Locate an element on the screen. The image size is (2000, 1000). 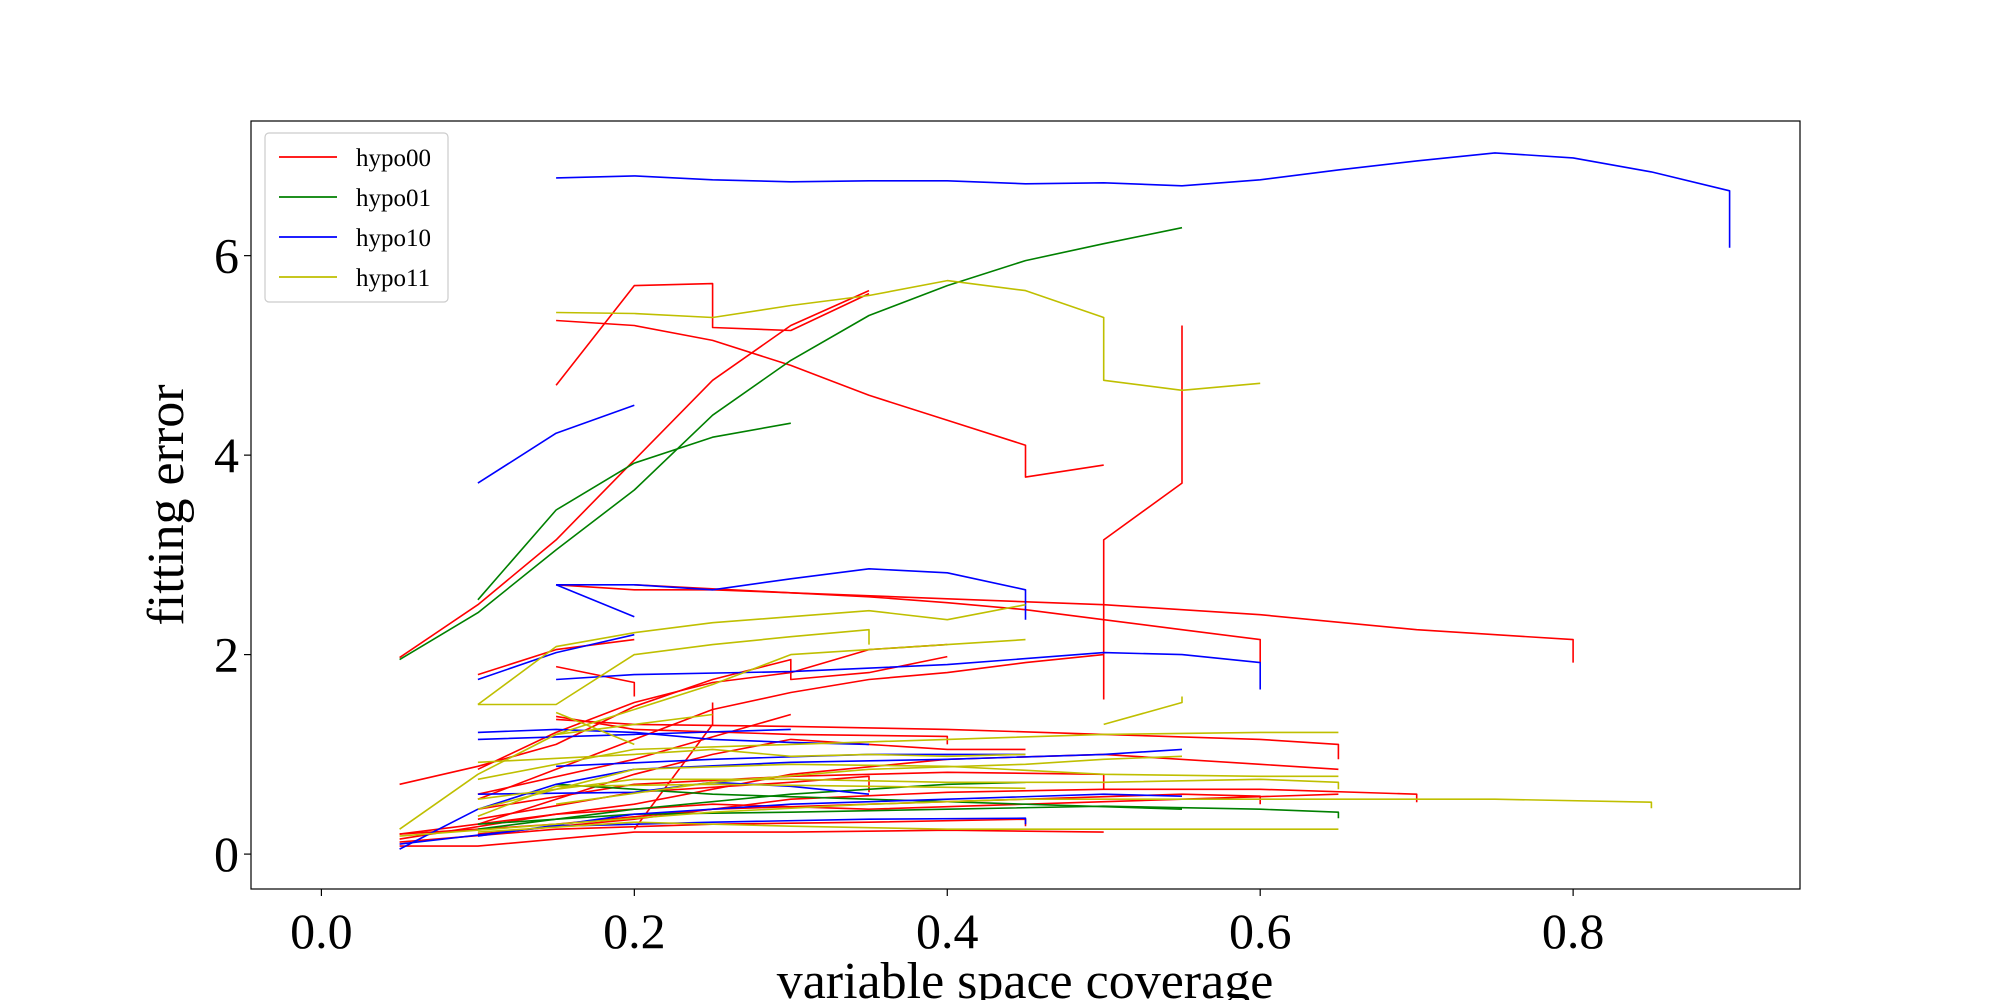
x-axis: 0.0 0.2 0.4 0.6 0.8 is located at coordinates (947, 924).